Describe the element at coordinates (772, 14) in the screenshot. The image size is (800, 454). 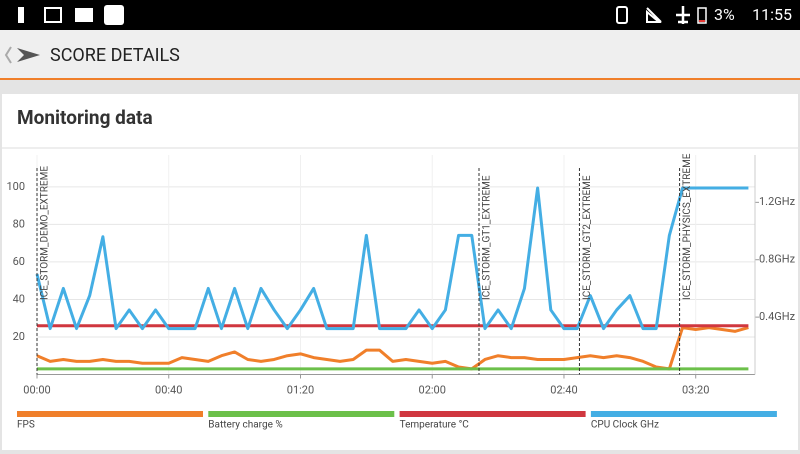
I see `clock: 11:55` at that location.